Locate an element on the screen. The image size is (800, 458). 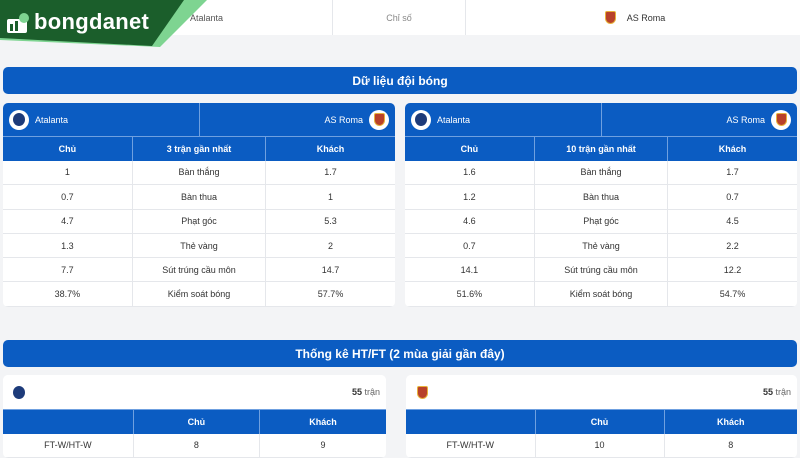
column-header: 3 trận gần nhất is located at coordinates (199, 148).